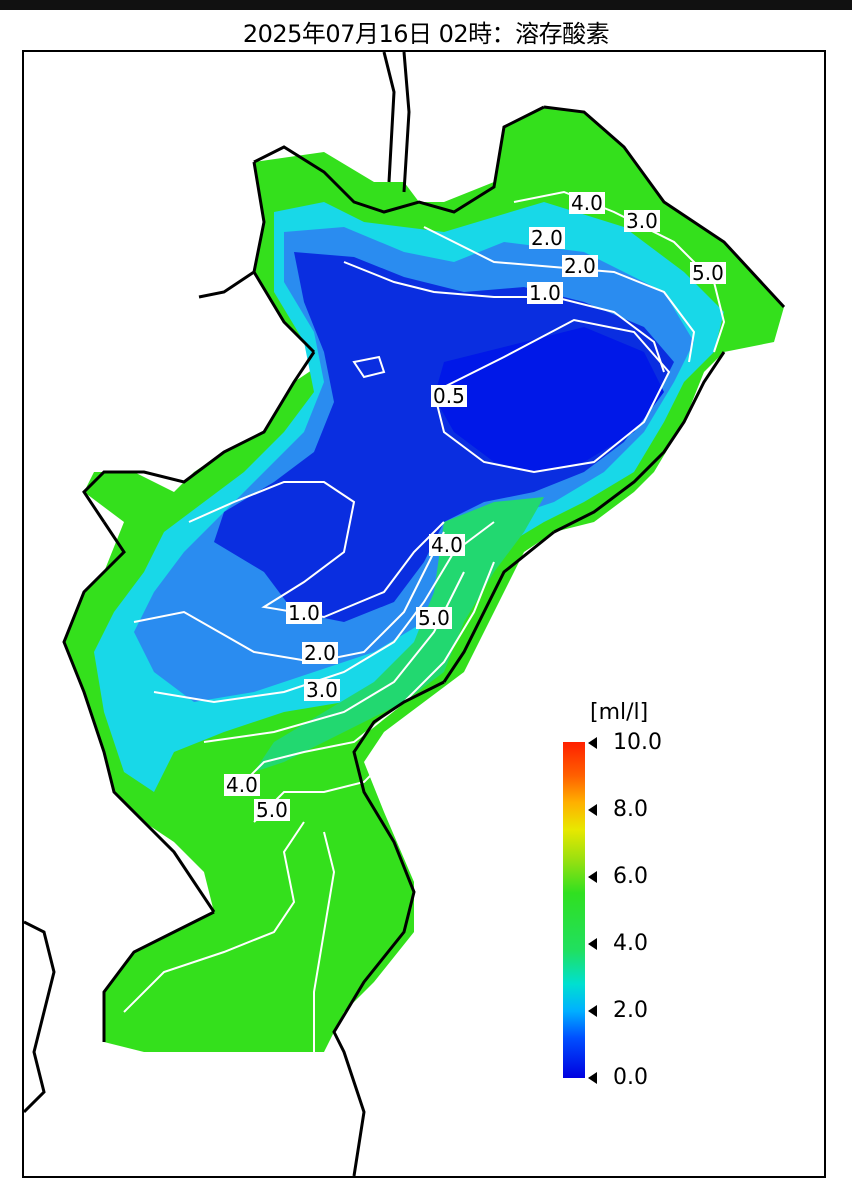 Image resolution: width=852 pixels, height=1200 pixels. Describe the element at coordinates (618, 810) in the screenshot. I see `legend-tick: 8.0` at that location.